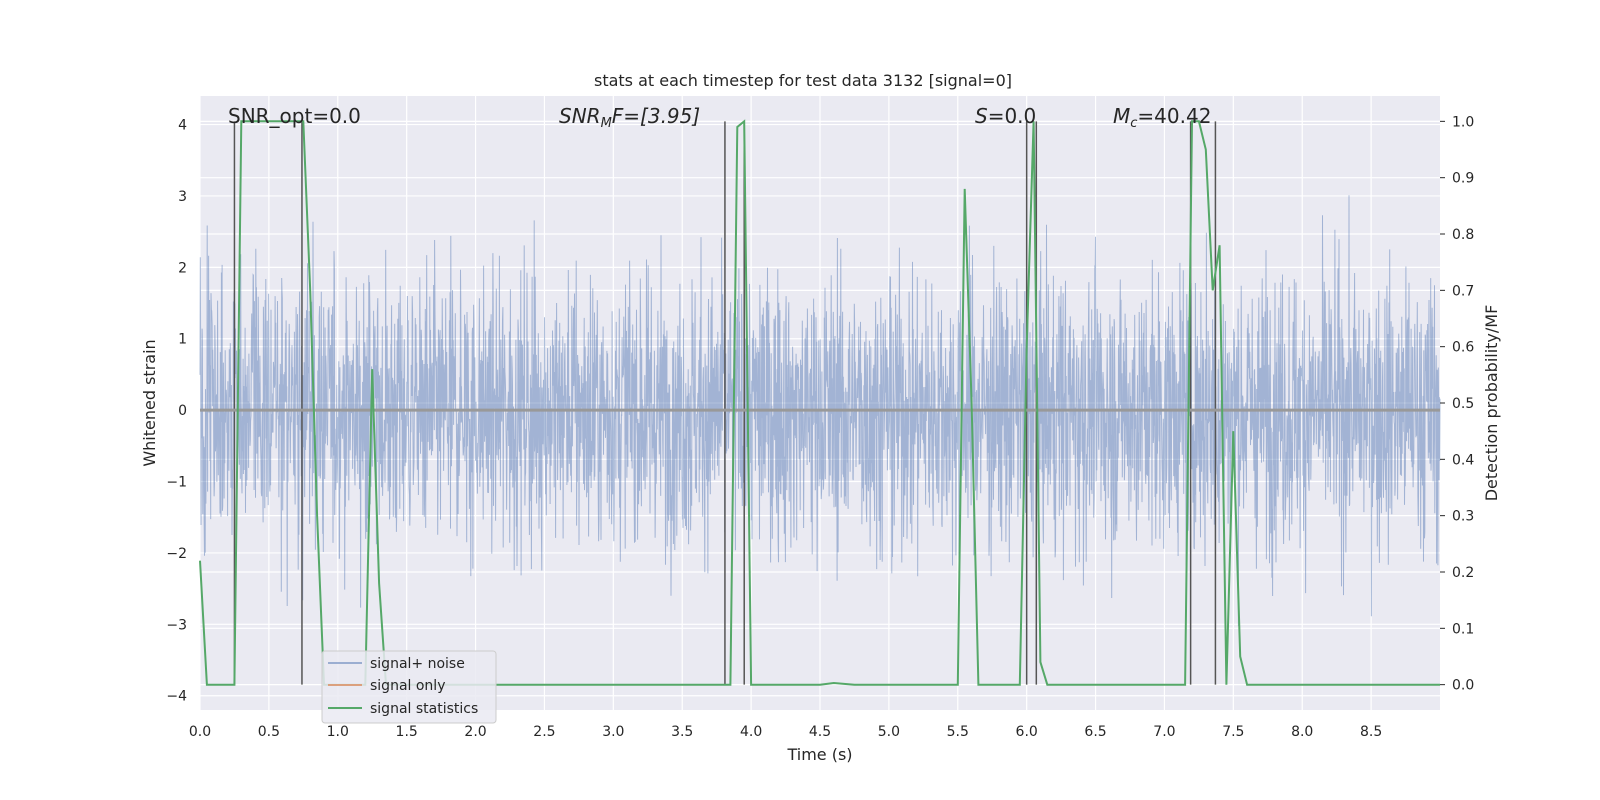  Describe the element at coordinates (269, 732) in the screenshot. I see `x-tick-1: 0.5` at that location.